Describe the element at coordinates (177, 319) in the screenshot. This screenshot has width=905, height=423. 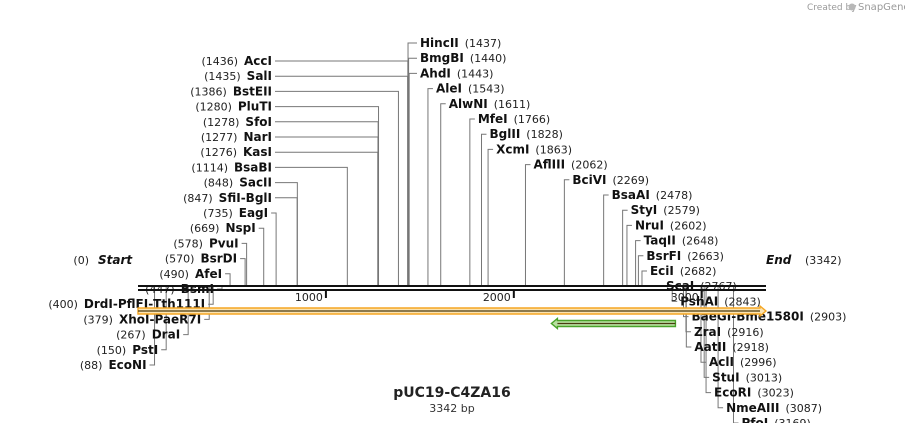
I see `enzyme-name-paer7i: PaeR7I` at that location.